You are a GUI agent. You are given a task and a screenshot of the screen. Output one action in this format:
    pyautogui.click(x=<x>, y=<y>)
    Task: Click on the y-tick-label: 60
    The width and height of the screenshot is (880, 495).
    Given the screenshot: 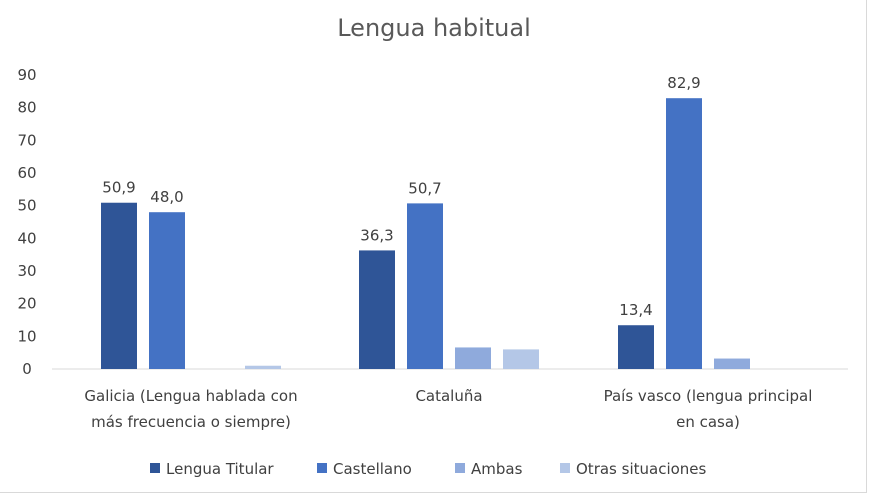 What is the action you would take?
    pyautogui.click(x=26, y=173)
    